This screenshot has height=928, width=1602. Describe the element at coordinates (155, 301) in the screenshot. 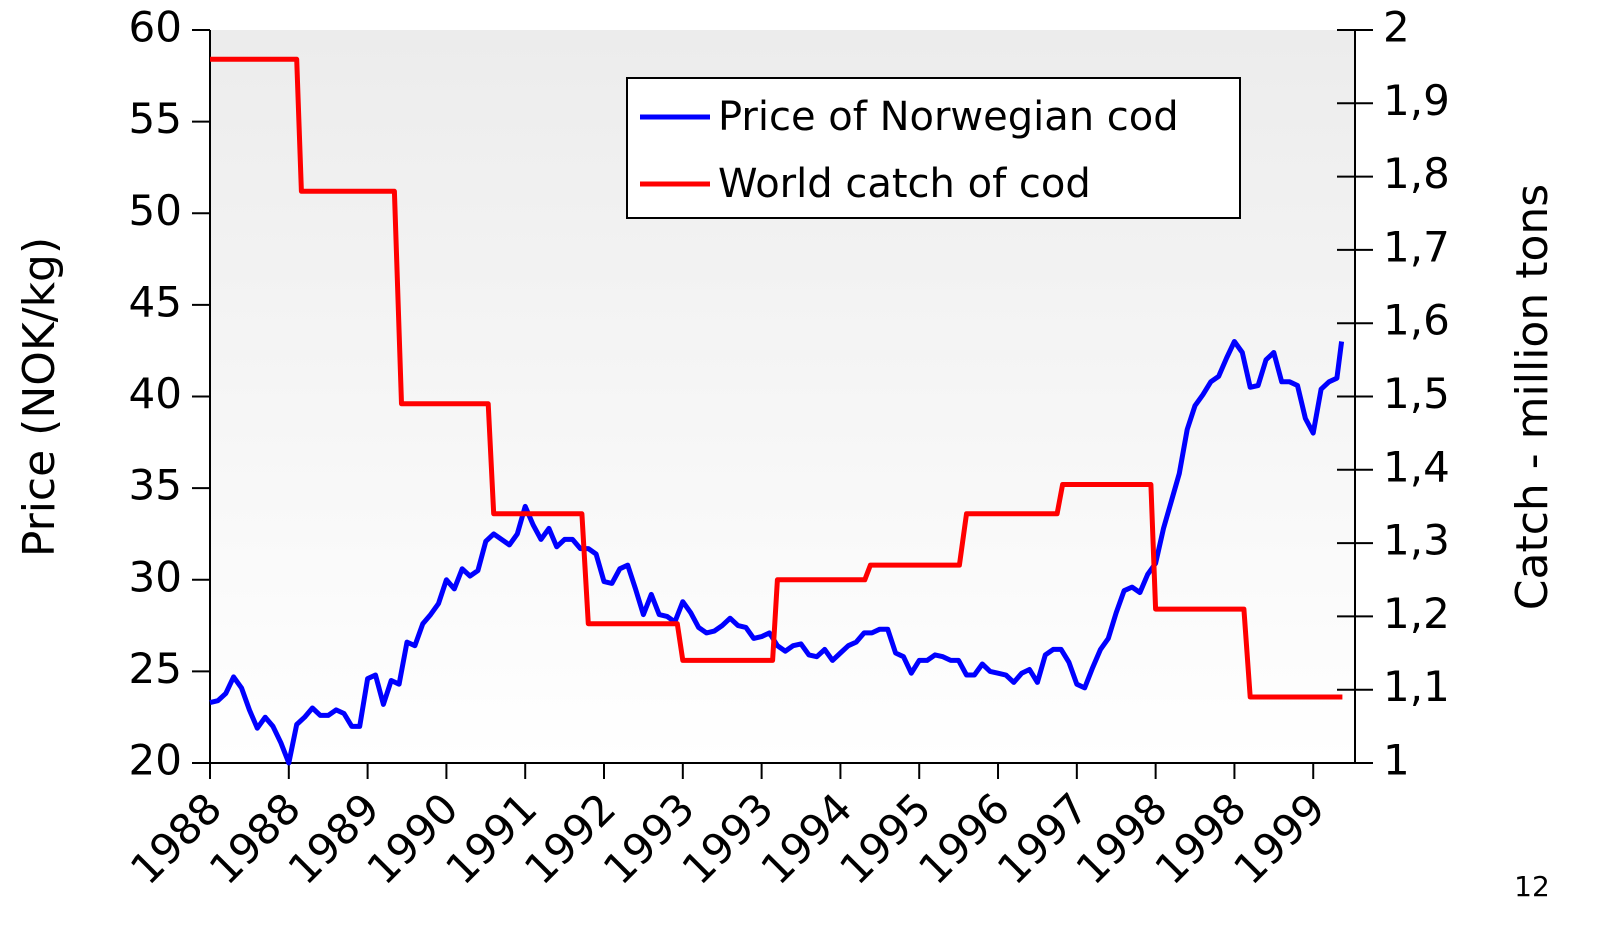

I see `y-tick-label: 45` at that location.